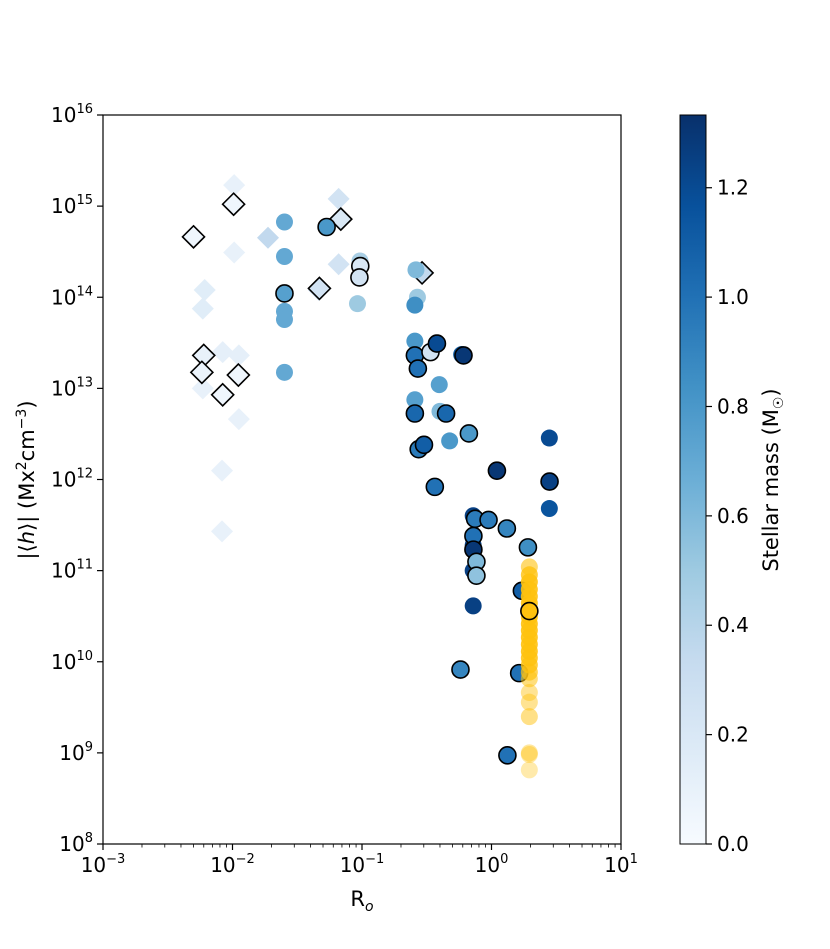  Describe the element at coordinates (361, 901) in the screenshot. I see `x-axis-label: Ro` at that location.